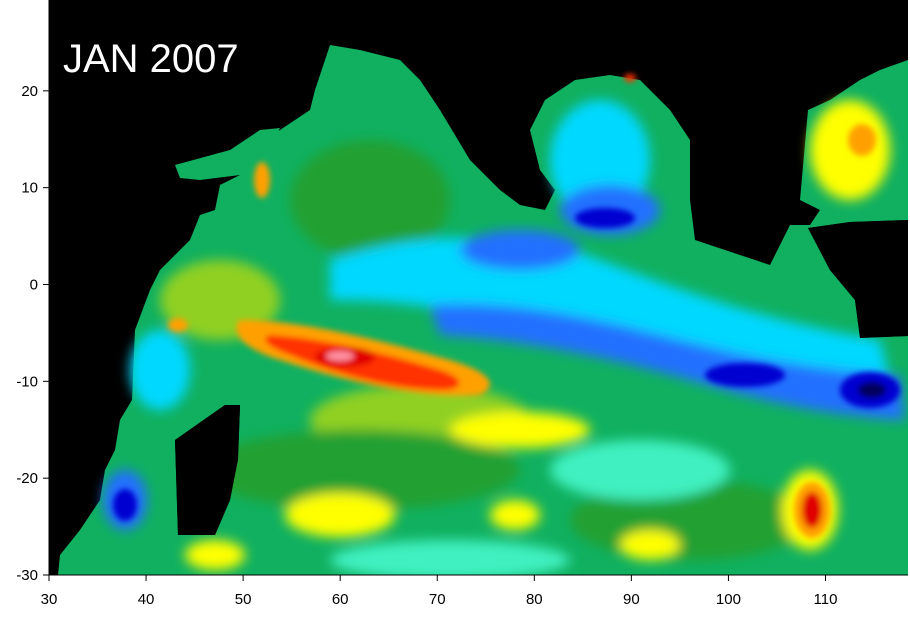 This screenshot has width=910, height=620. I want to click on land-indonesia-overlay, so click(858, 279).